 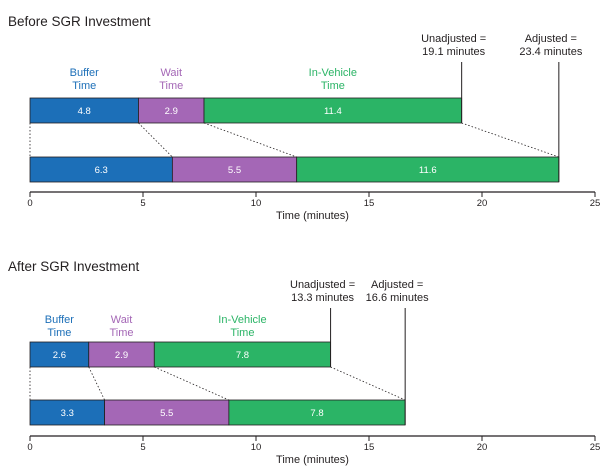 I want to click on panel2-legend-3-line2: Time, so click(x=242, y=333).